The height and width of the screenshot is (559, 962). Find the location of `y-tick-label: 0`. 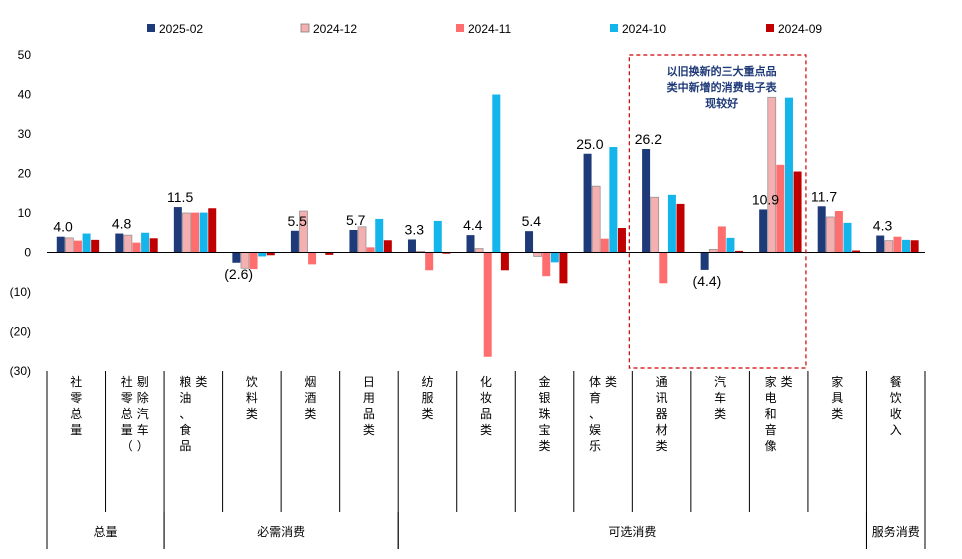

y-tick-label: 0 is located at coordinates (27, 253).